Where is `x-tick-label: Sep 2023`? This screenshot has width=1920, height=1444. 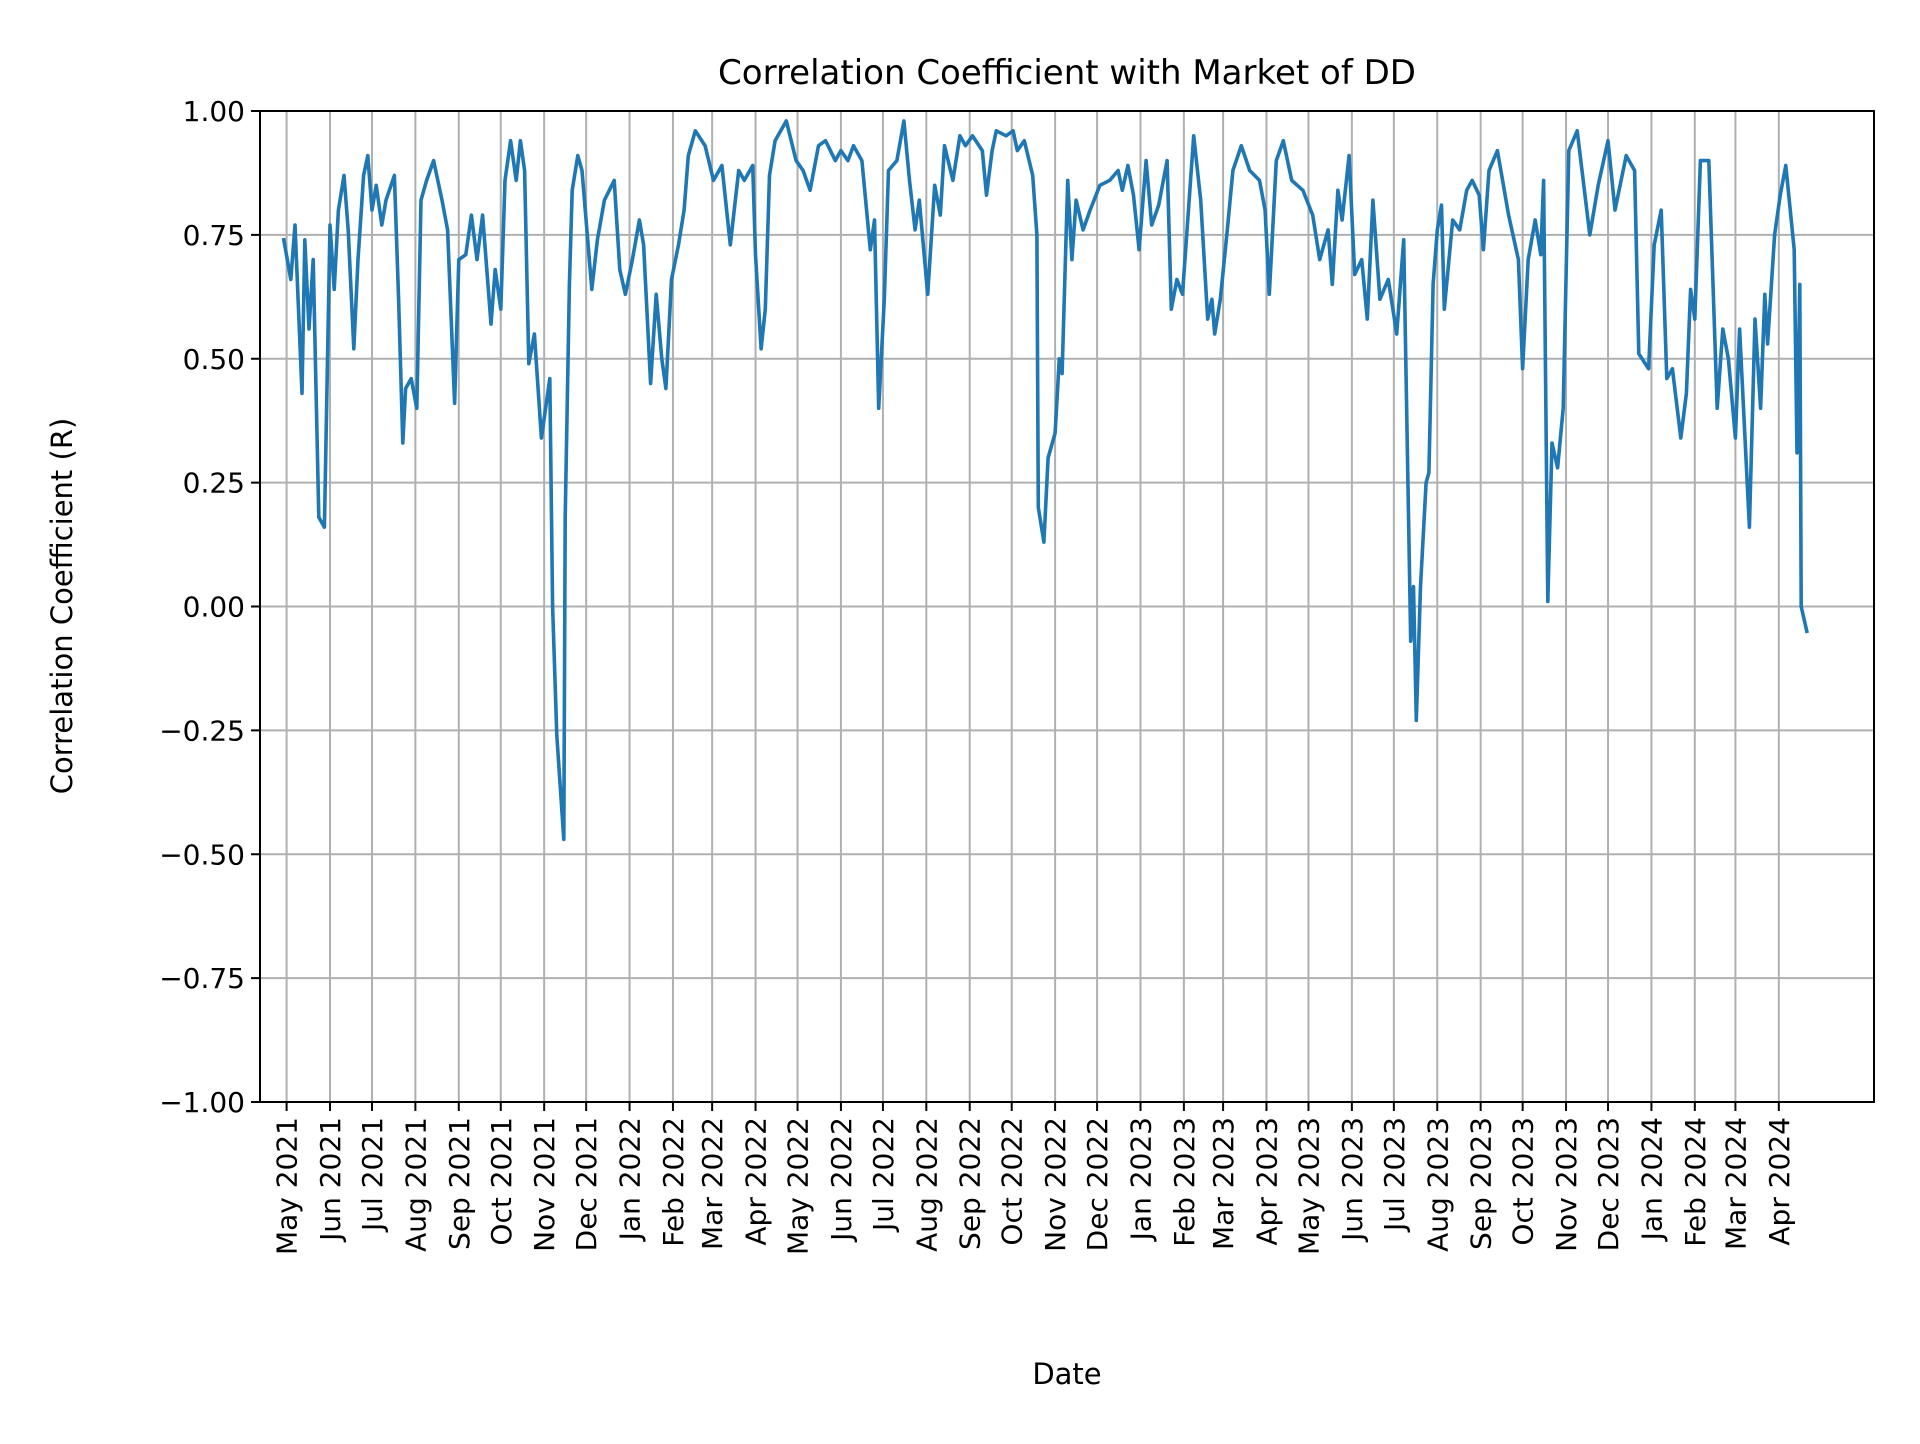
x-tick-label: Sep 2023 is located at coordinates (1481, 1183).